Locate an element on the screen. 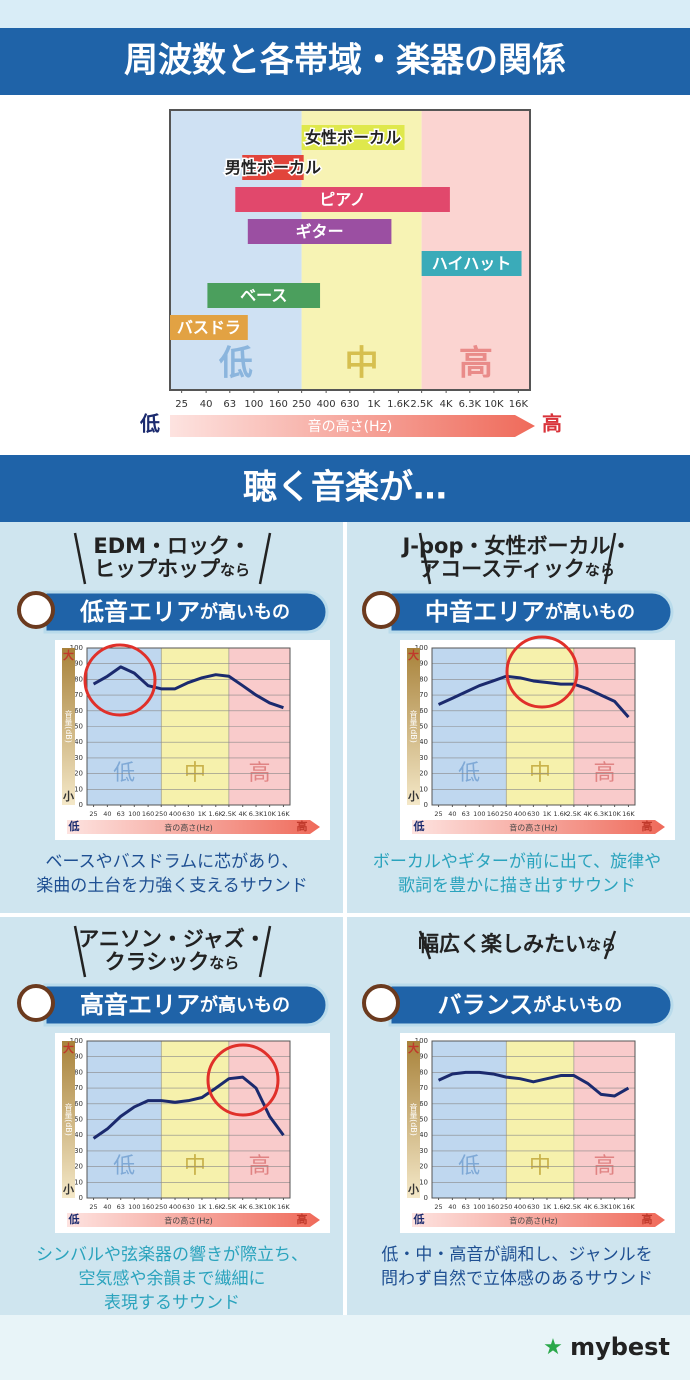  page-title: 周波数と各帯域・楽器の関係 is located at coordinates (345, 61).